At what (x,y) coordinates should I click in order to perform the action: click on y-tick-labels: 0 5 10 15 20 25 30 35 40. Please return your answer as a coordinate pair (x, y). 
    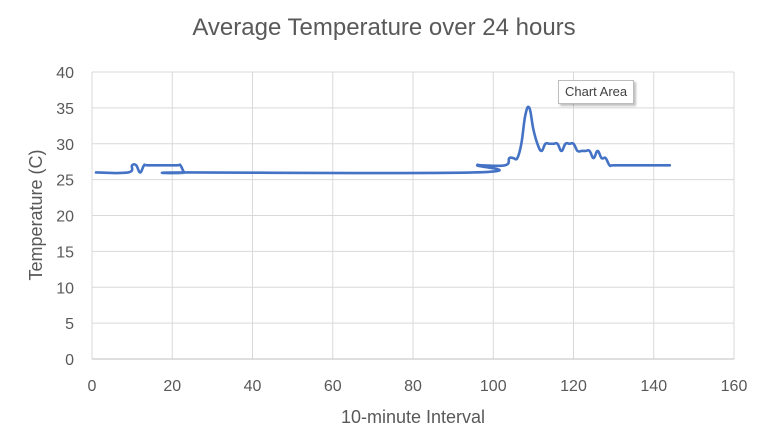
    Looking at the image, I should click on (65, 217).